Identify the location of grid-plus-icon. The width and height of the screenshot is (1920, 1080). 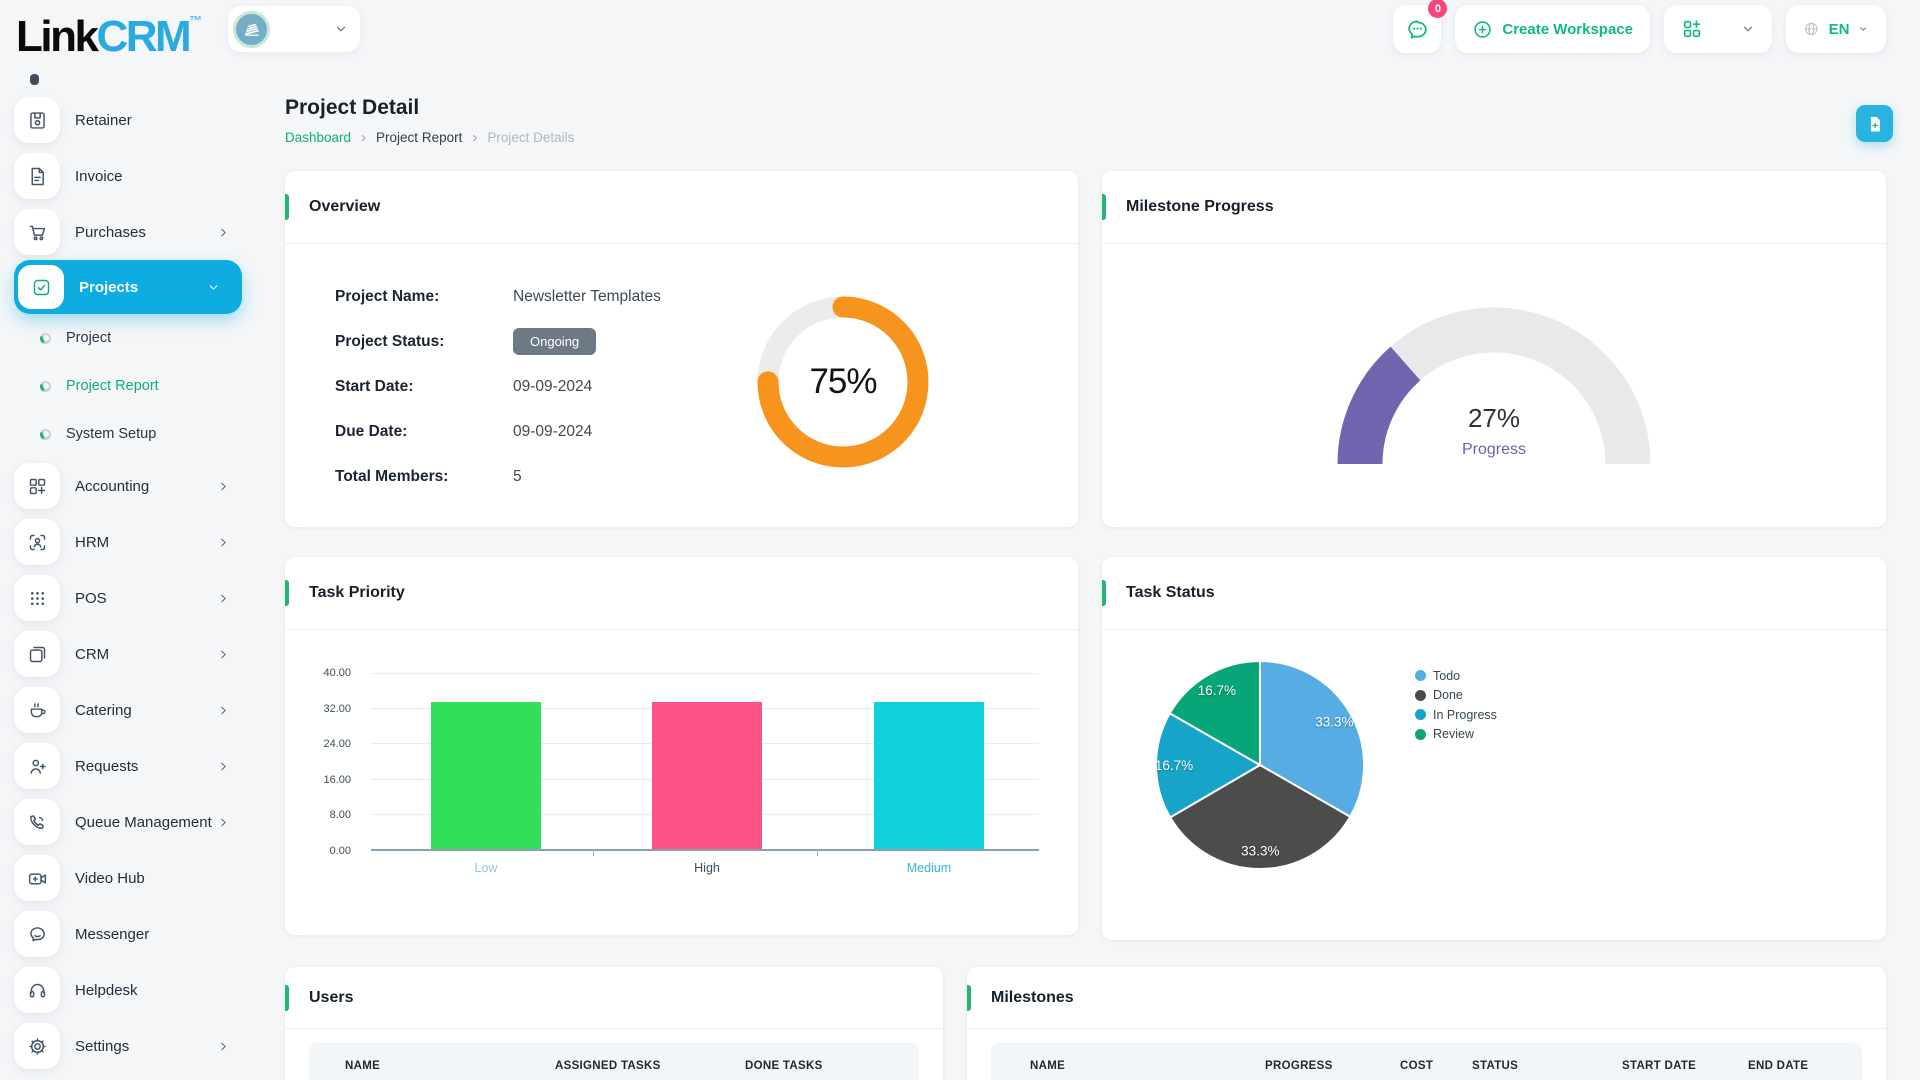
(37, 486).